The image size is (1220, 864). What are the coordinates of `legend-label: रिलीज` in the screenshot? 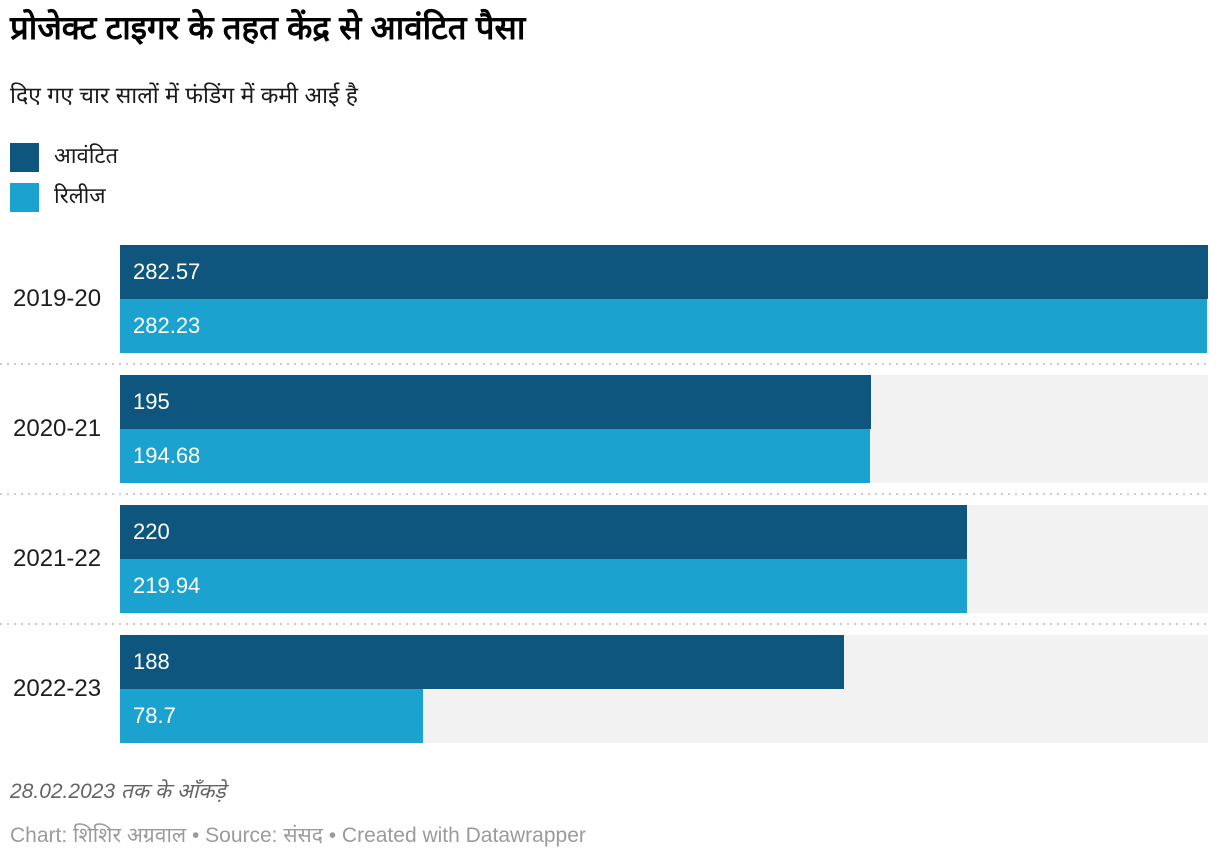 It's located at (80, 195).